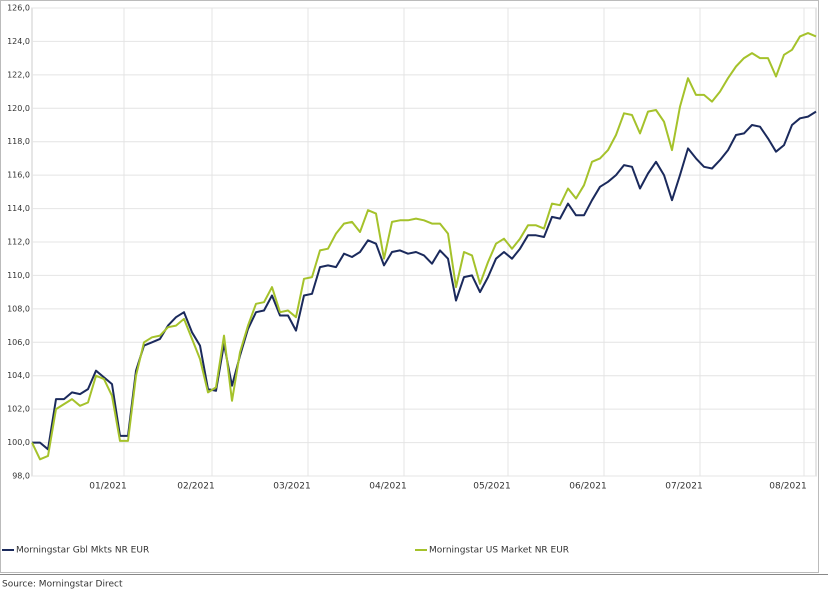  What do you see at coordinates (18, 208) in the screenshot?
I see `y-tick-label: 114,0` at bounding box center [18, 208].